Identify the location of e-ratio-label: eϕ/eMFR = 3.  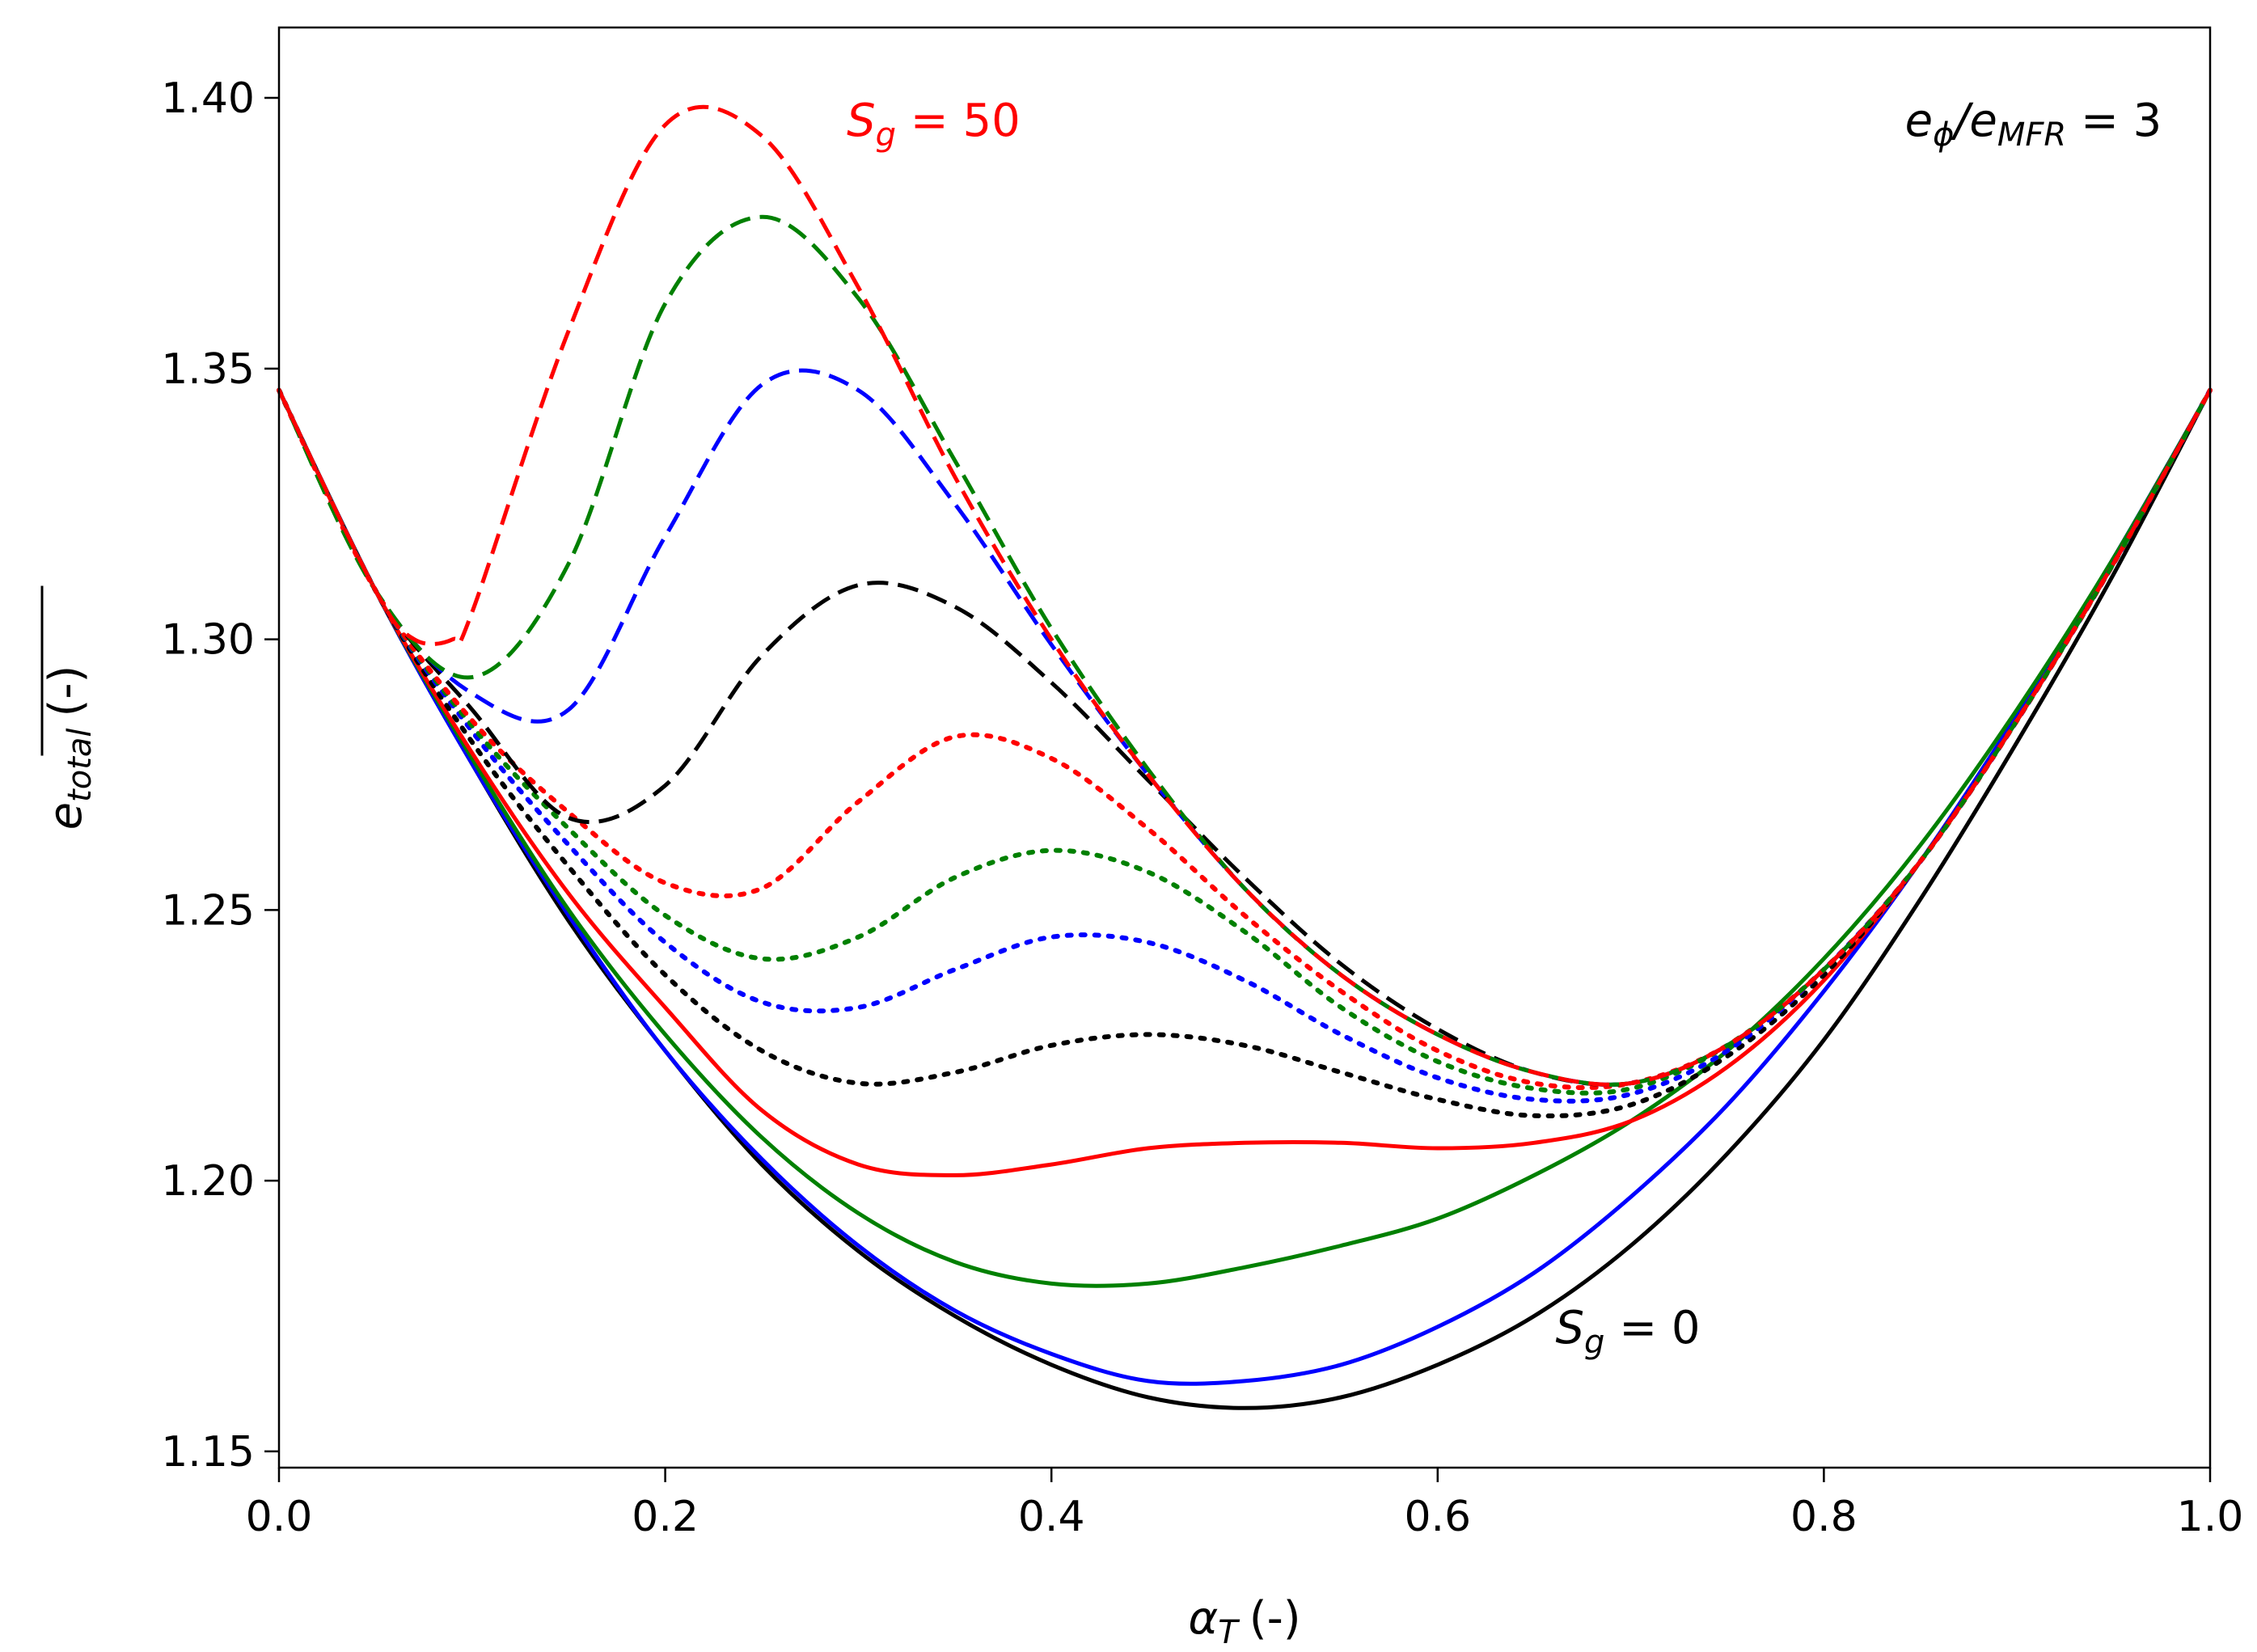
(2033, 124).